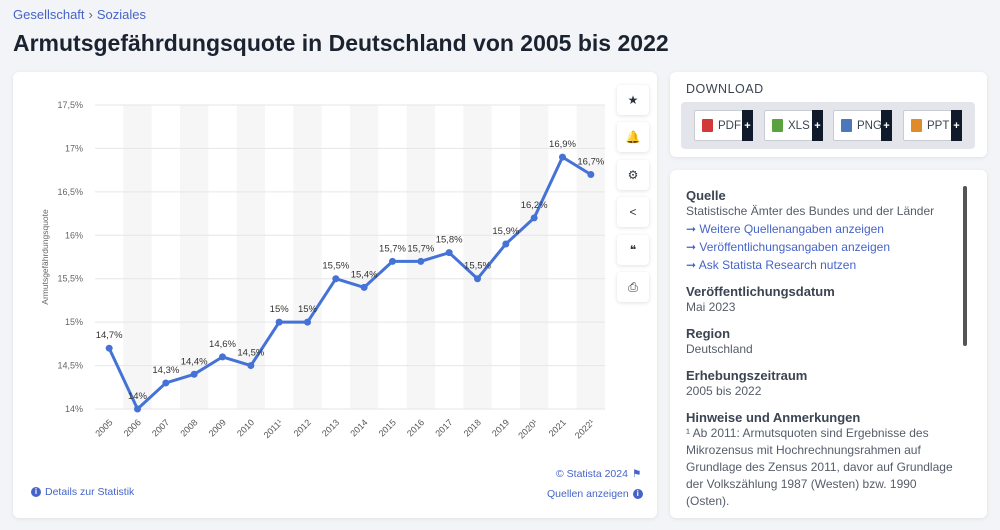 This screenshot has height=530, width=1000. I want to click on data-label: 15,5%, so click(477, 266).